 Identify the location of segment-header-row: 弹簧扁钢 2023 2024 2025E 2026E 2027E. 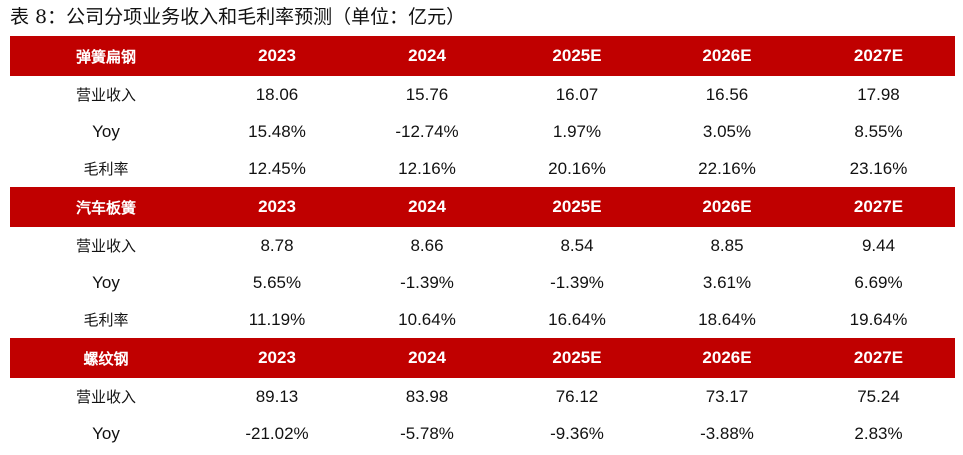
(482, 56).